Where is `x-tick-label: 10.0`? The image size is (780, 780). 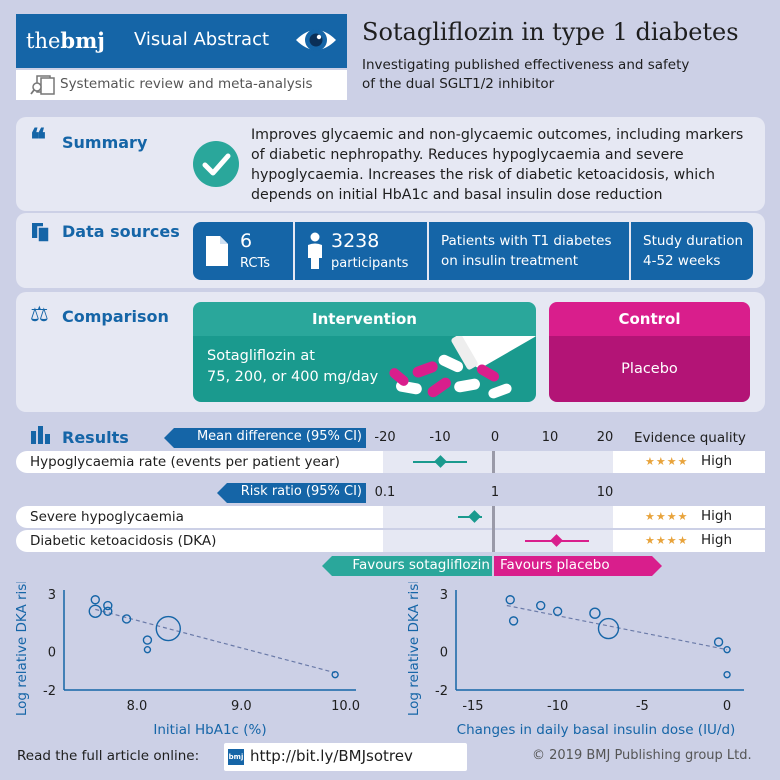 x-tick-label: 10.0 is located at coordinates (345, 706).